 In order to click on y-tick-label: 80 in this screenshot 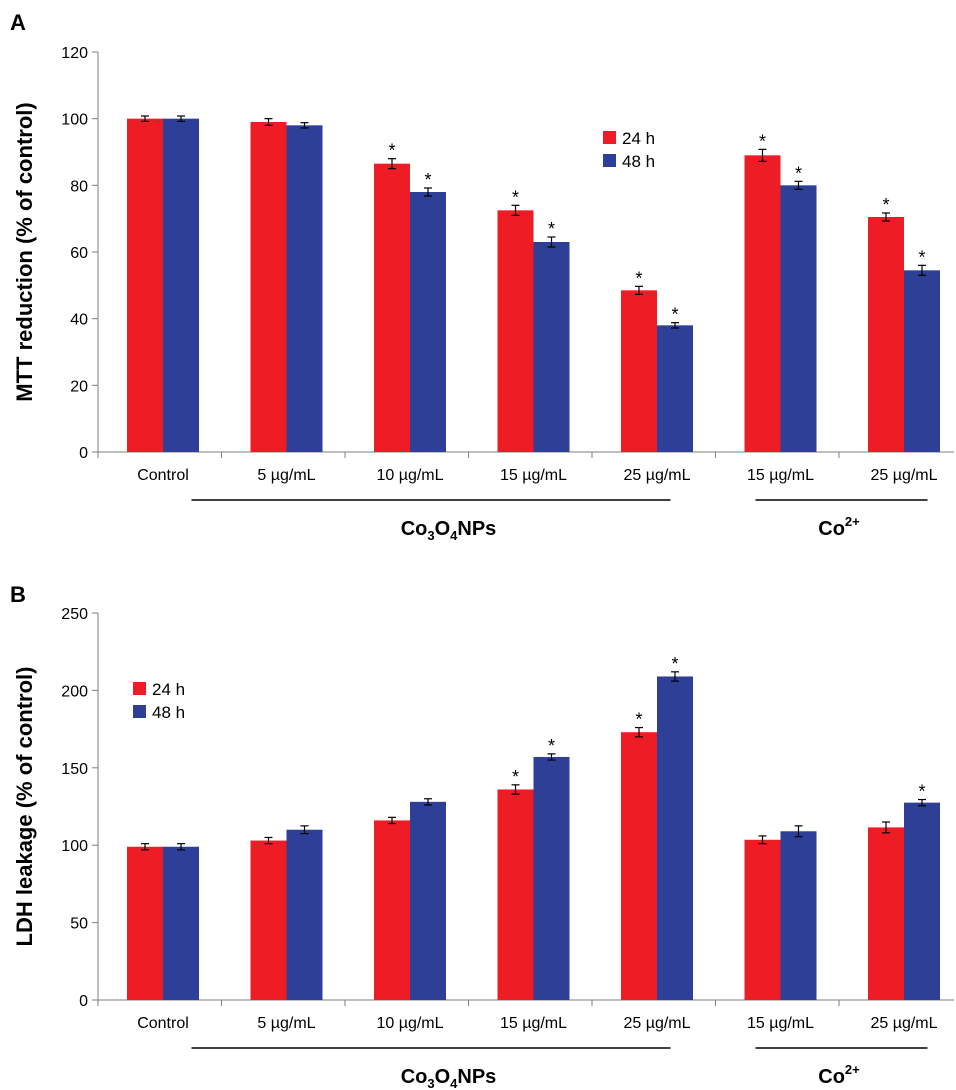, I will do `click(79, 186)`.